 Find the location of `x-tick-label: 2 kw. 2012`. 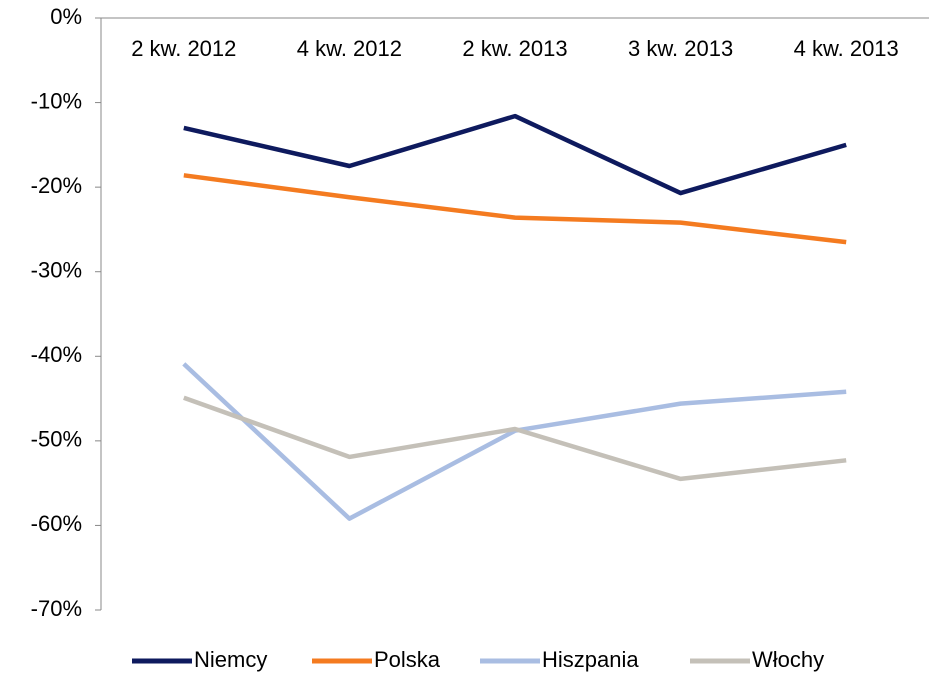

x-tick-label: 2 kw. 2012 is located at coordinates (183, 48).